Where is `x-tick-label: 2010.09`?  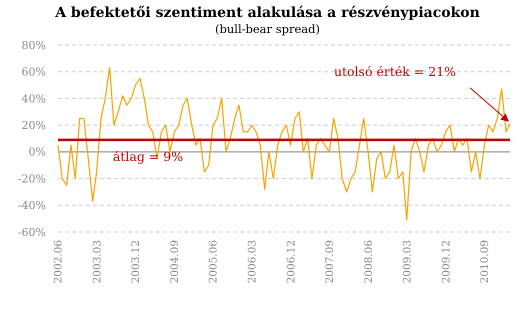 x-tick-label: 2010.09 is located at coordinates (485, 262).